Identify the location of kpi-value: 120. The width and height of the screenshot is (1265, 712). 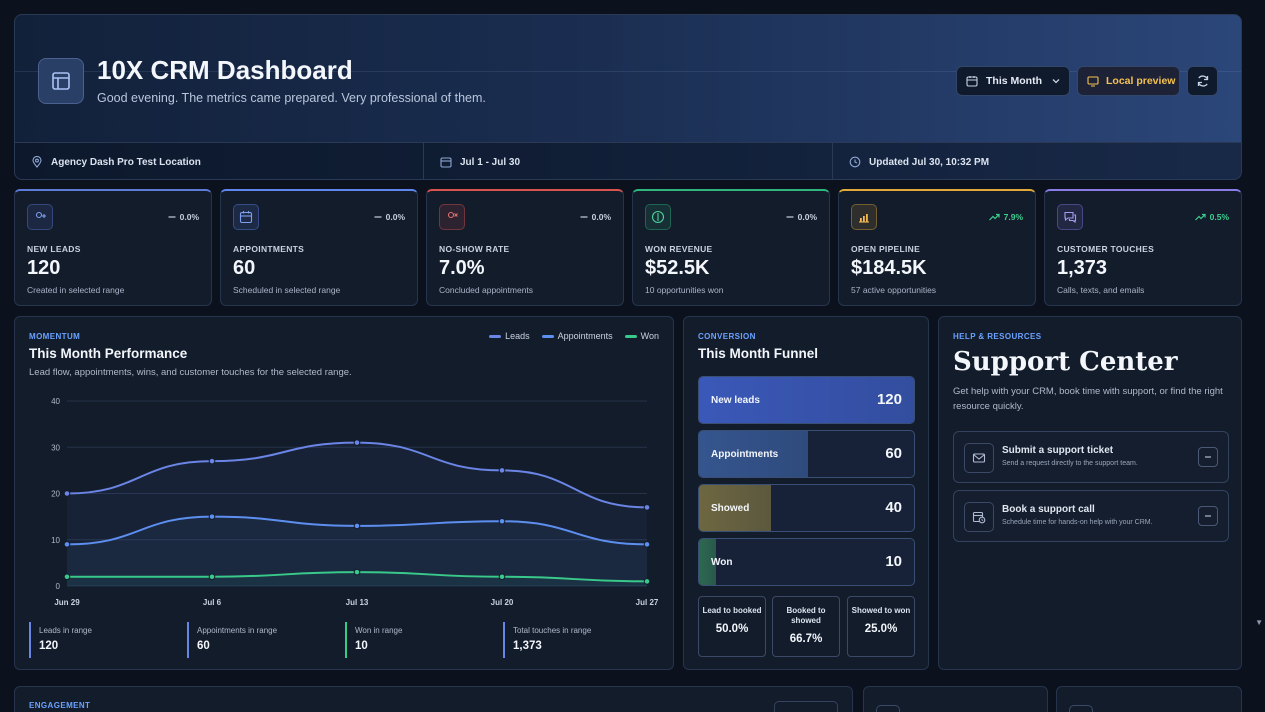
(44, 268).